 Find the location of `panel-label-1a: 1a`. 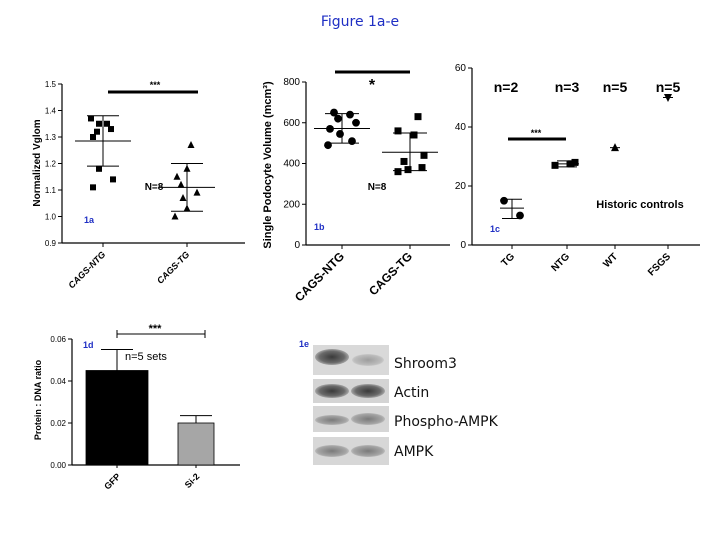

panel-label-1a: 1a is located at coordinates (89, 220).